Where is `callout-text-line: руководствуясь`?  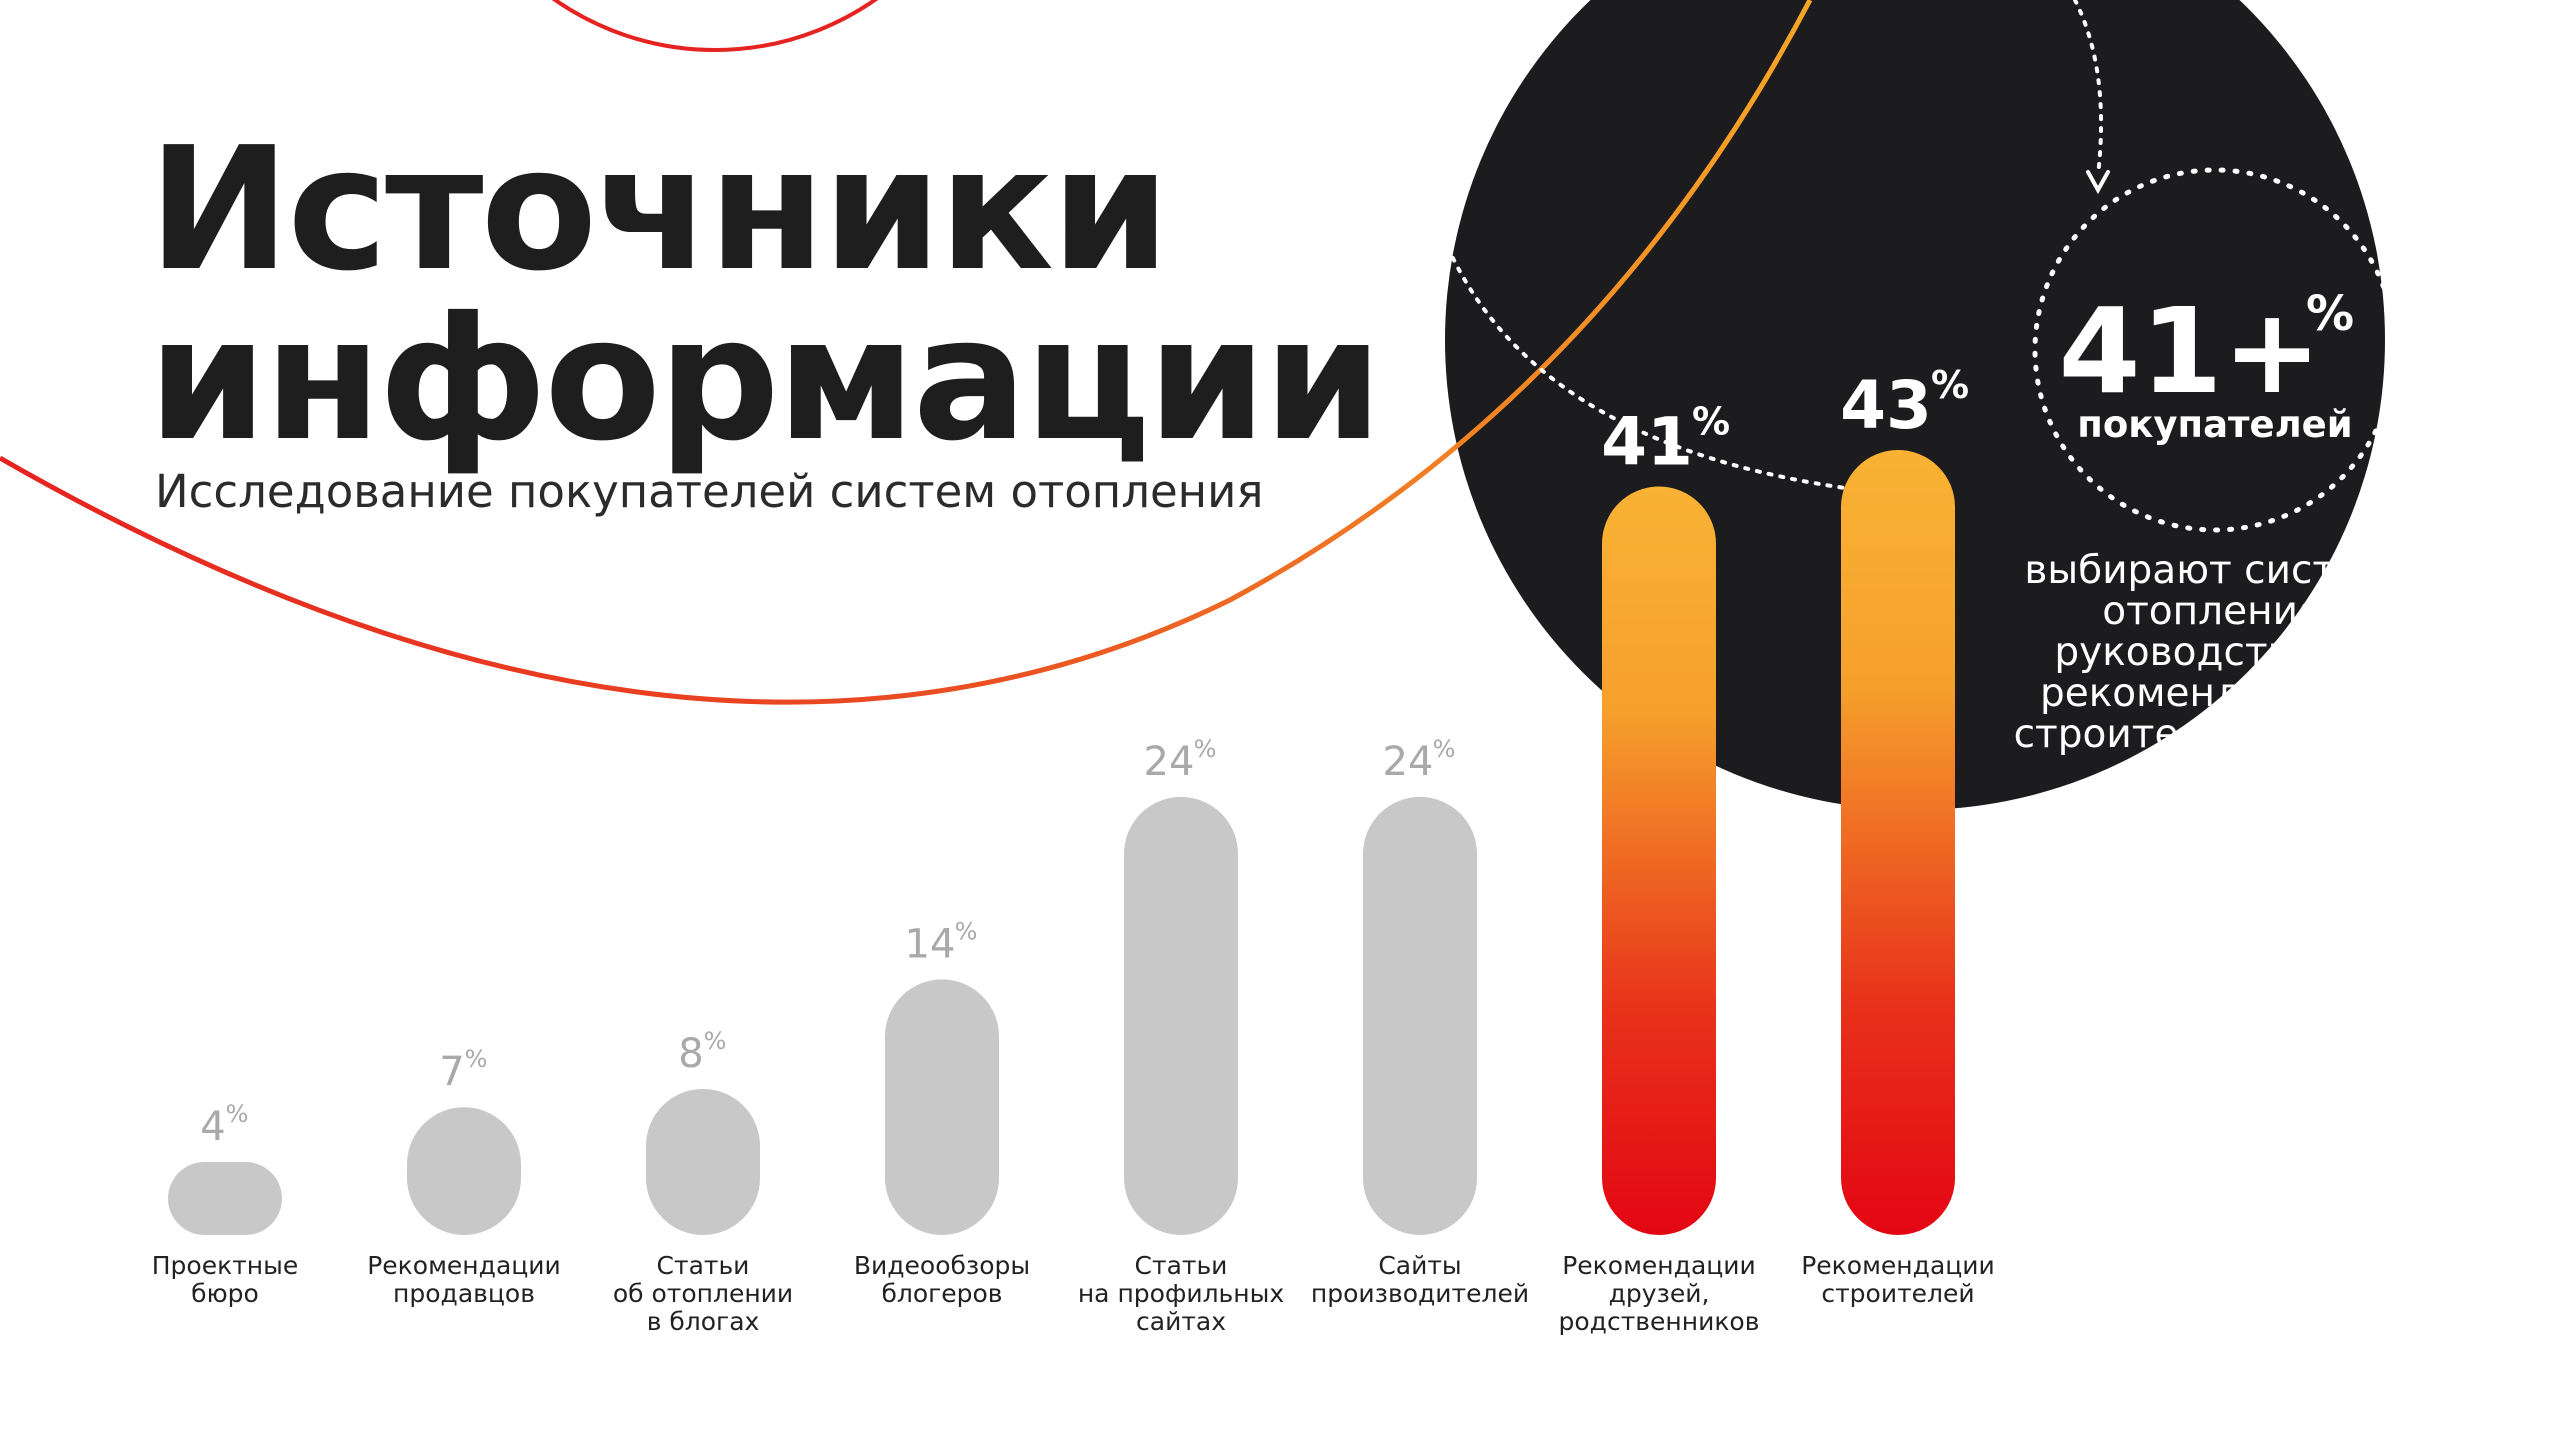 callout-text-line: руководствуясь is located at coordinates (2217, 652).